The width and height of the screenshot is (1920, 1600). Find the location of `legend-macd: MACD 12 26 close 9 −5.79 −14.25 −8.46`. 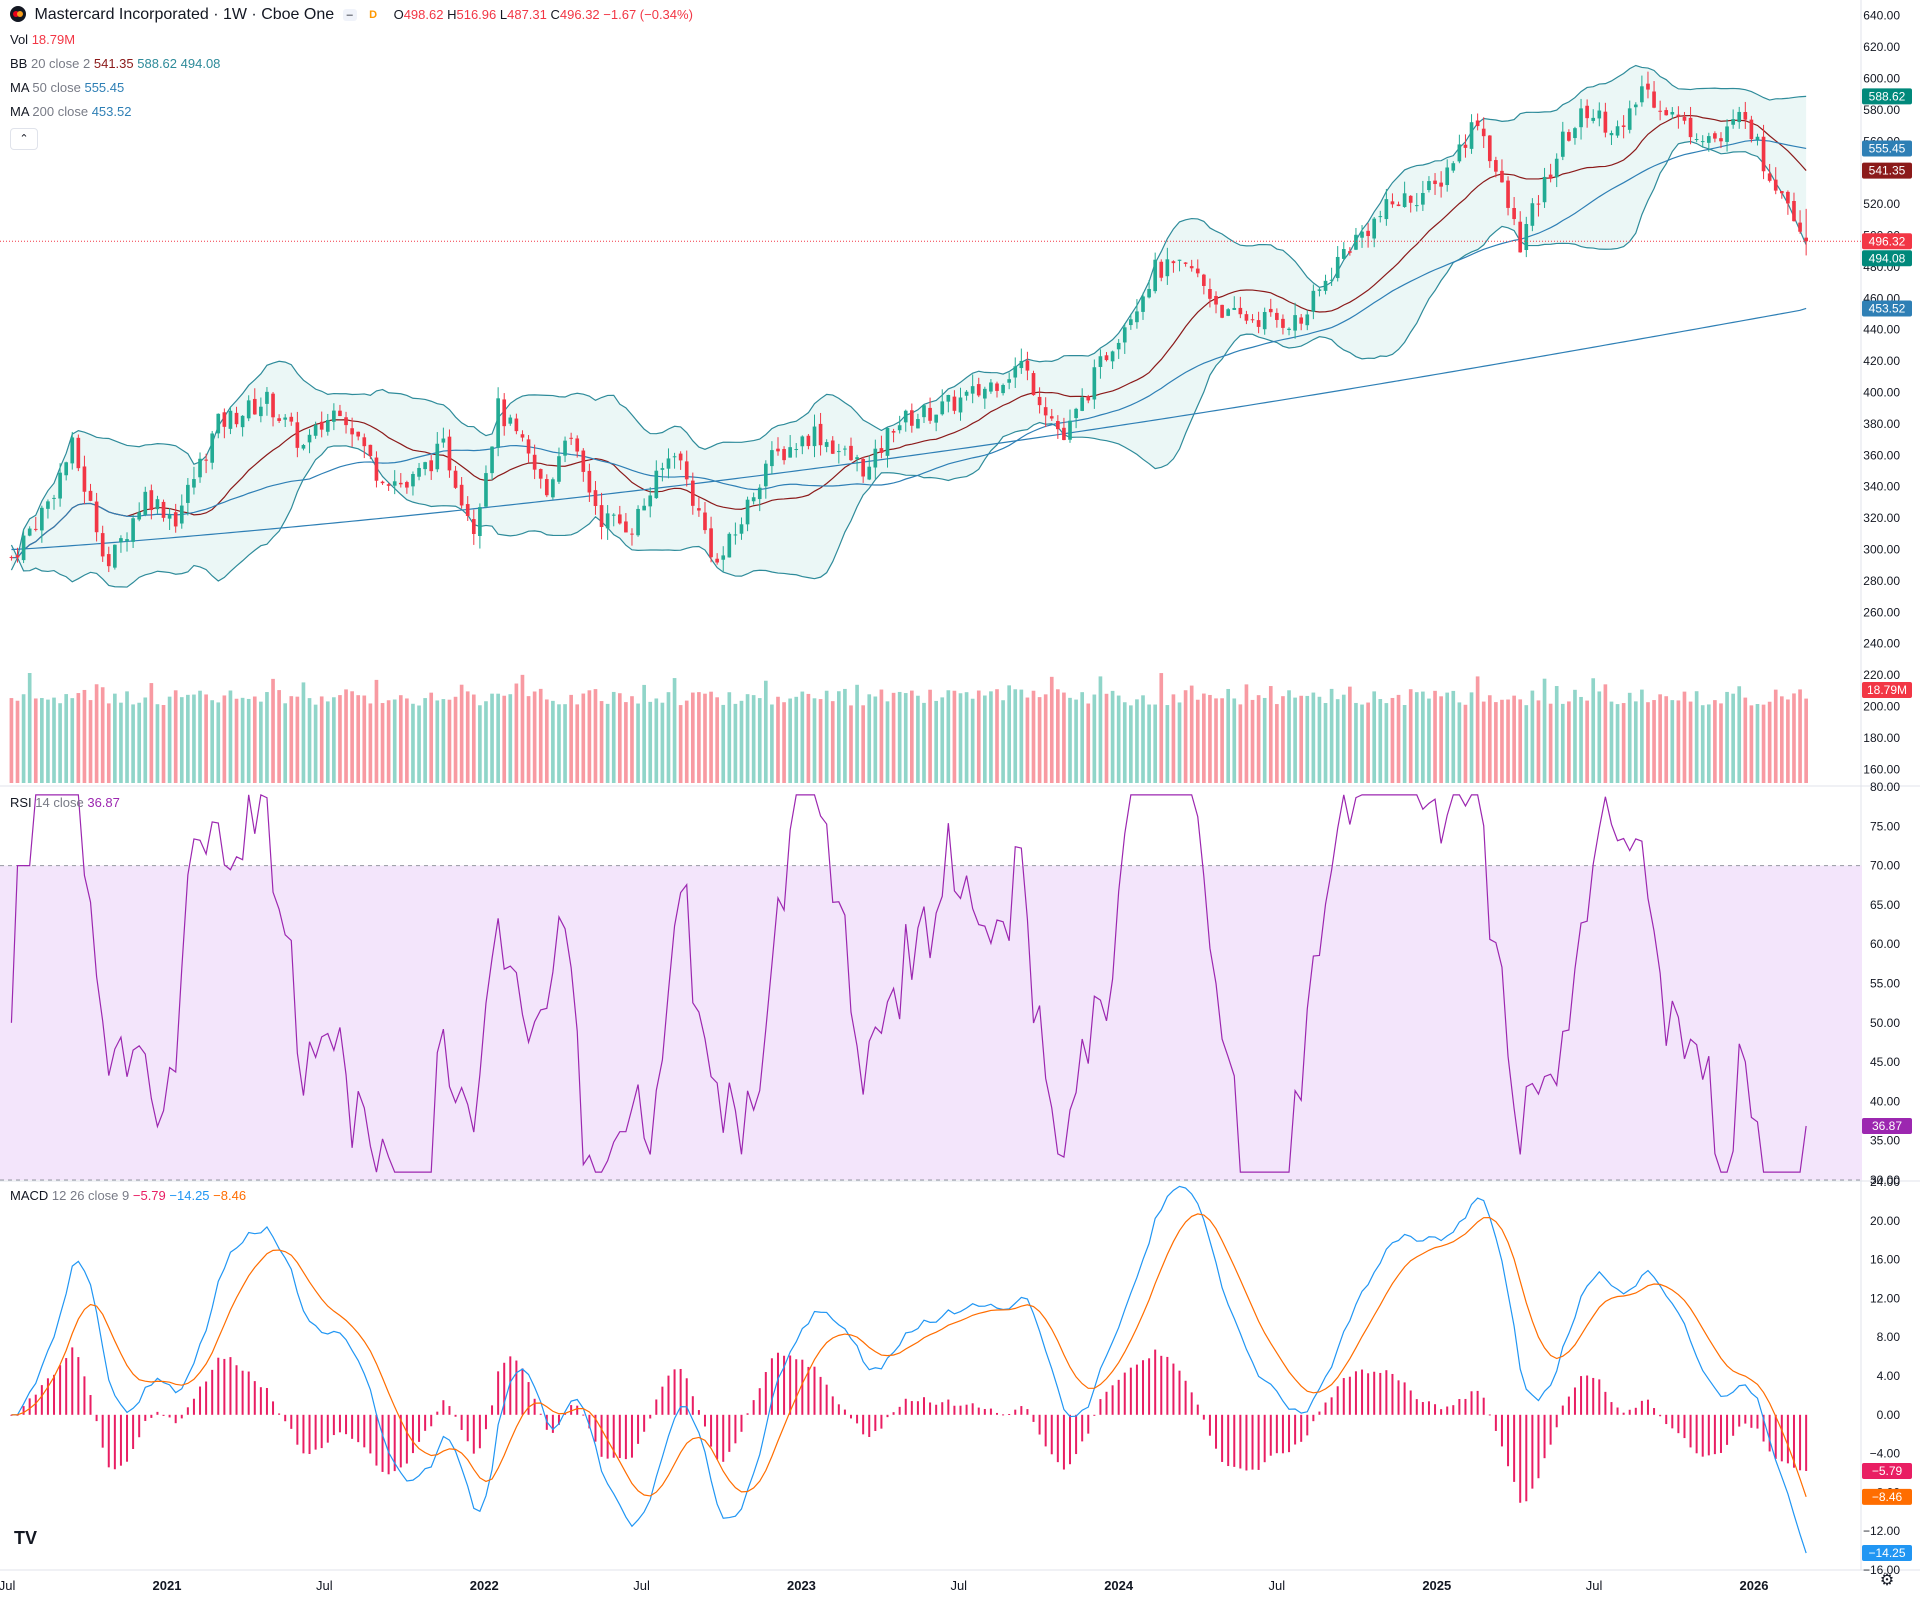

legend-macd: MACD 12 26 close 9 −5.79 −14.25 −8.46 is located at coordinates (128, 1195).